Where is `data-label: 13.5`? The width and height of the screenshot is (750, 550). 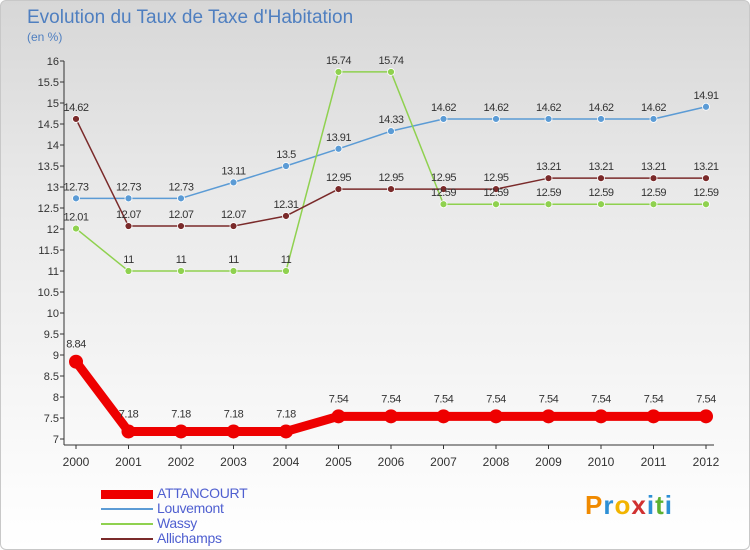 data-label: 13.5 is located at coordinates (286, 155).